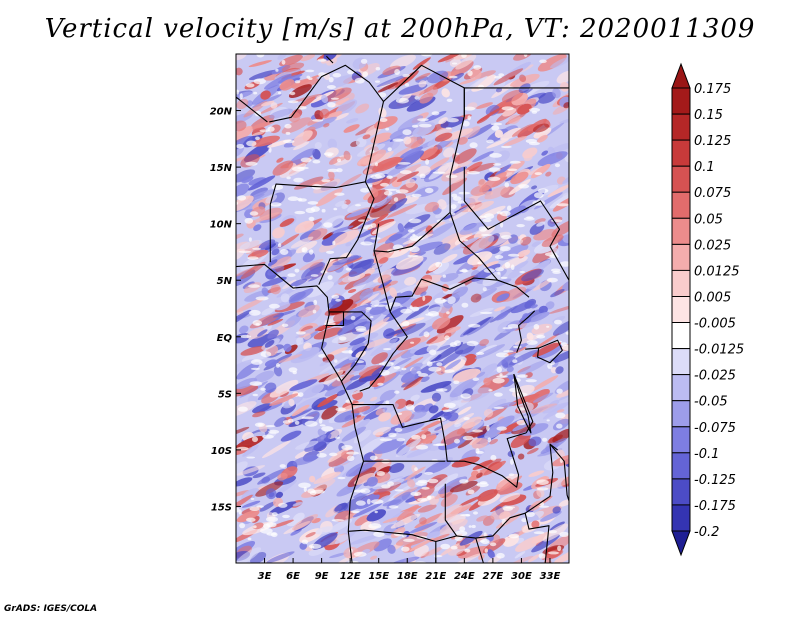  What do you see at coordinates (225, 394) in the screenshot?
I see `lat-tick-label: 5S` at bounding box center [225, 394].